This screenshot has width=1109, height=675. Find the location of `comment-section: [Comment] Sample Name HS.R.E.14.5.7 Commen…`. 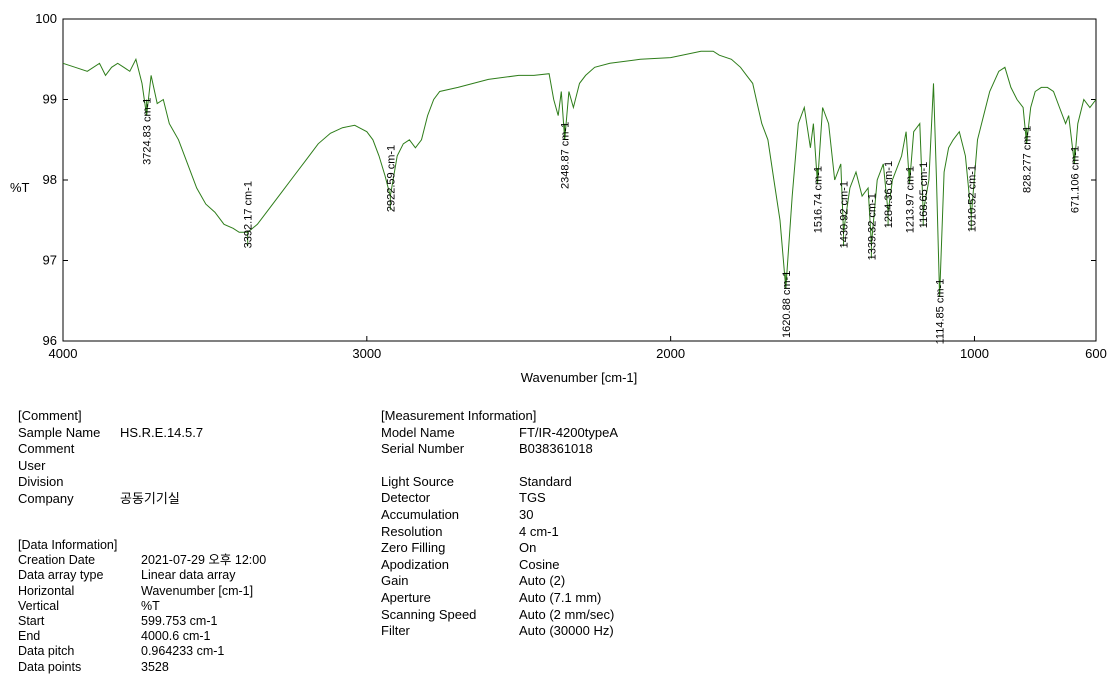

comment-section: [Comment] Sample Name HS.R.E.14.5.7 Commen… is located at coordinates (110, 458).